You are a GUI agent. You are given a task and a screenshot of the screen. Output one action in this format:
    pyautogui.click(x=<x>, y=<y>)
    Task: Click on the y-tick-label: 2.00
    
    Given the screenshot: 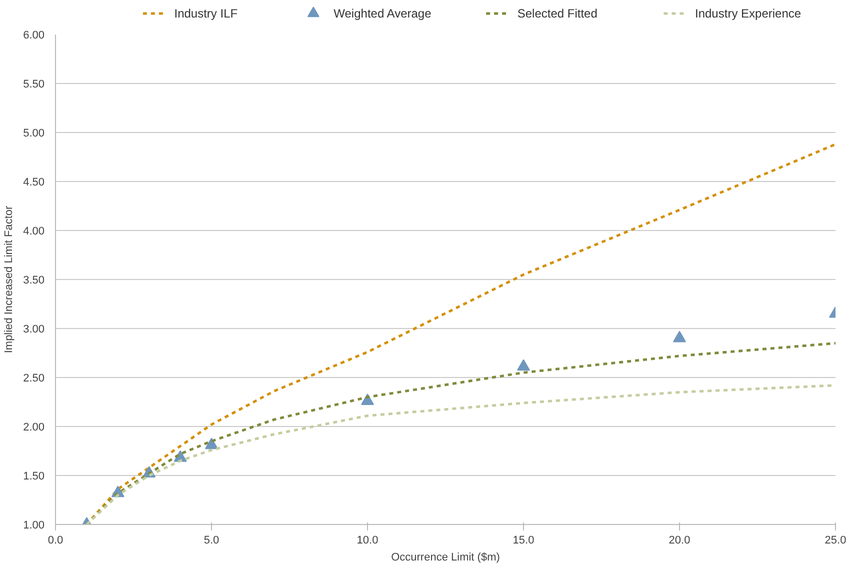 What is the action you would take?
    pyautogui.click(x=34, y=428)
    